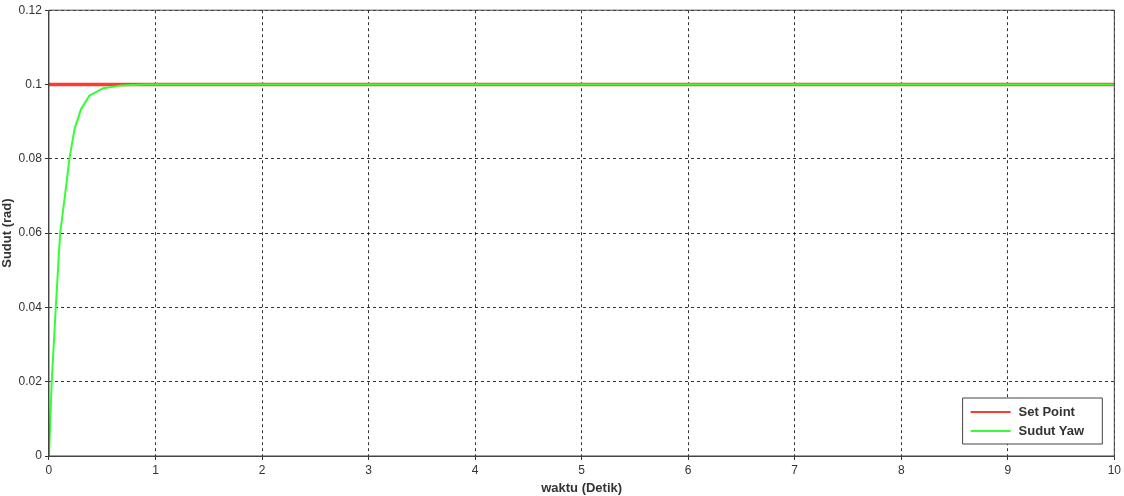 This screenshot has height=496, width=1124. What do you see at coordinates (582, 469) in the screenshot?
I see `x-tick-label: 5` at bounding box center [582, 469].